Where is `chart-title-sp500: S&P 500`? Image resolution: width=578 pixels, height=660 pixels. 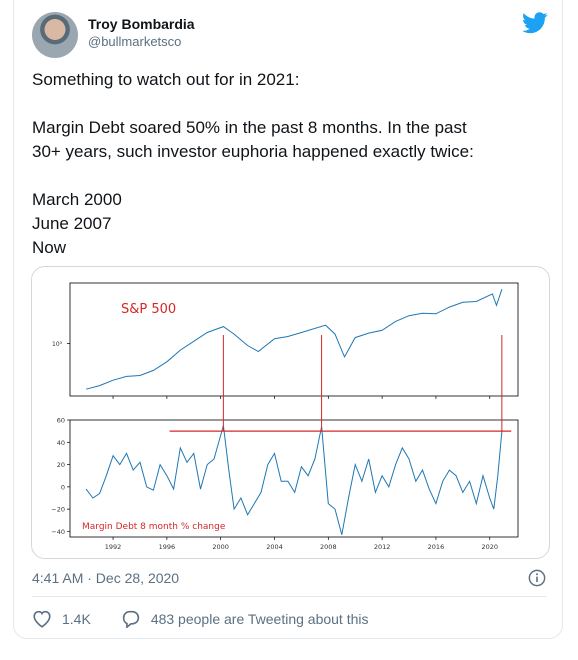
chart-title-sp500: S&P 500 is located at coordinates (148, 309).